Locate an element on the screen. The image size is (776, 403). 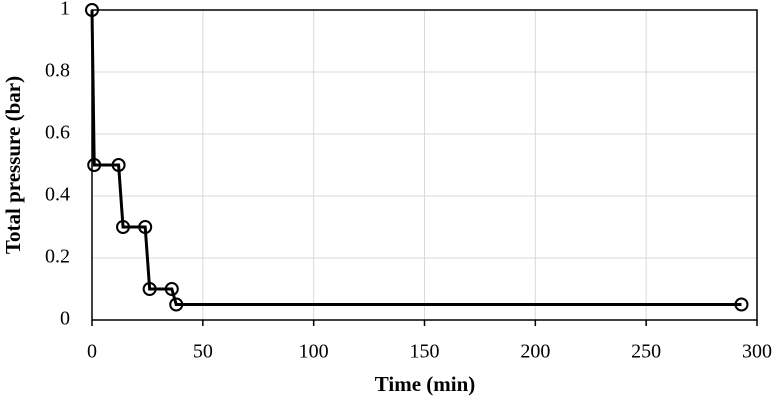
y-tick-label: 0.4 is located at coordinates (57, 195).